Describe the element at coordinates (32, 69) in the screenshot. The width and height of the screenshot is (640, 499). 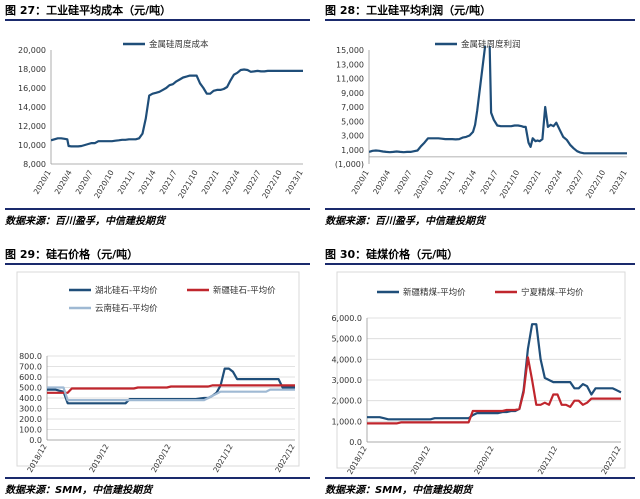
I see `y-tick-label: 18,000` at that location.